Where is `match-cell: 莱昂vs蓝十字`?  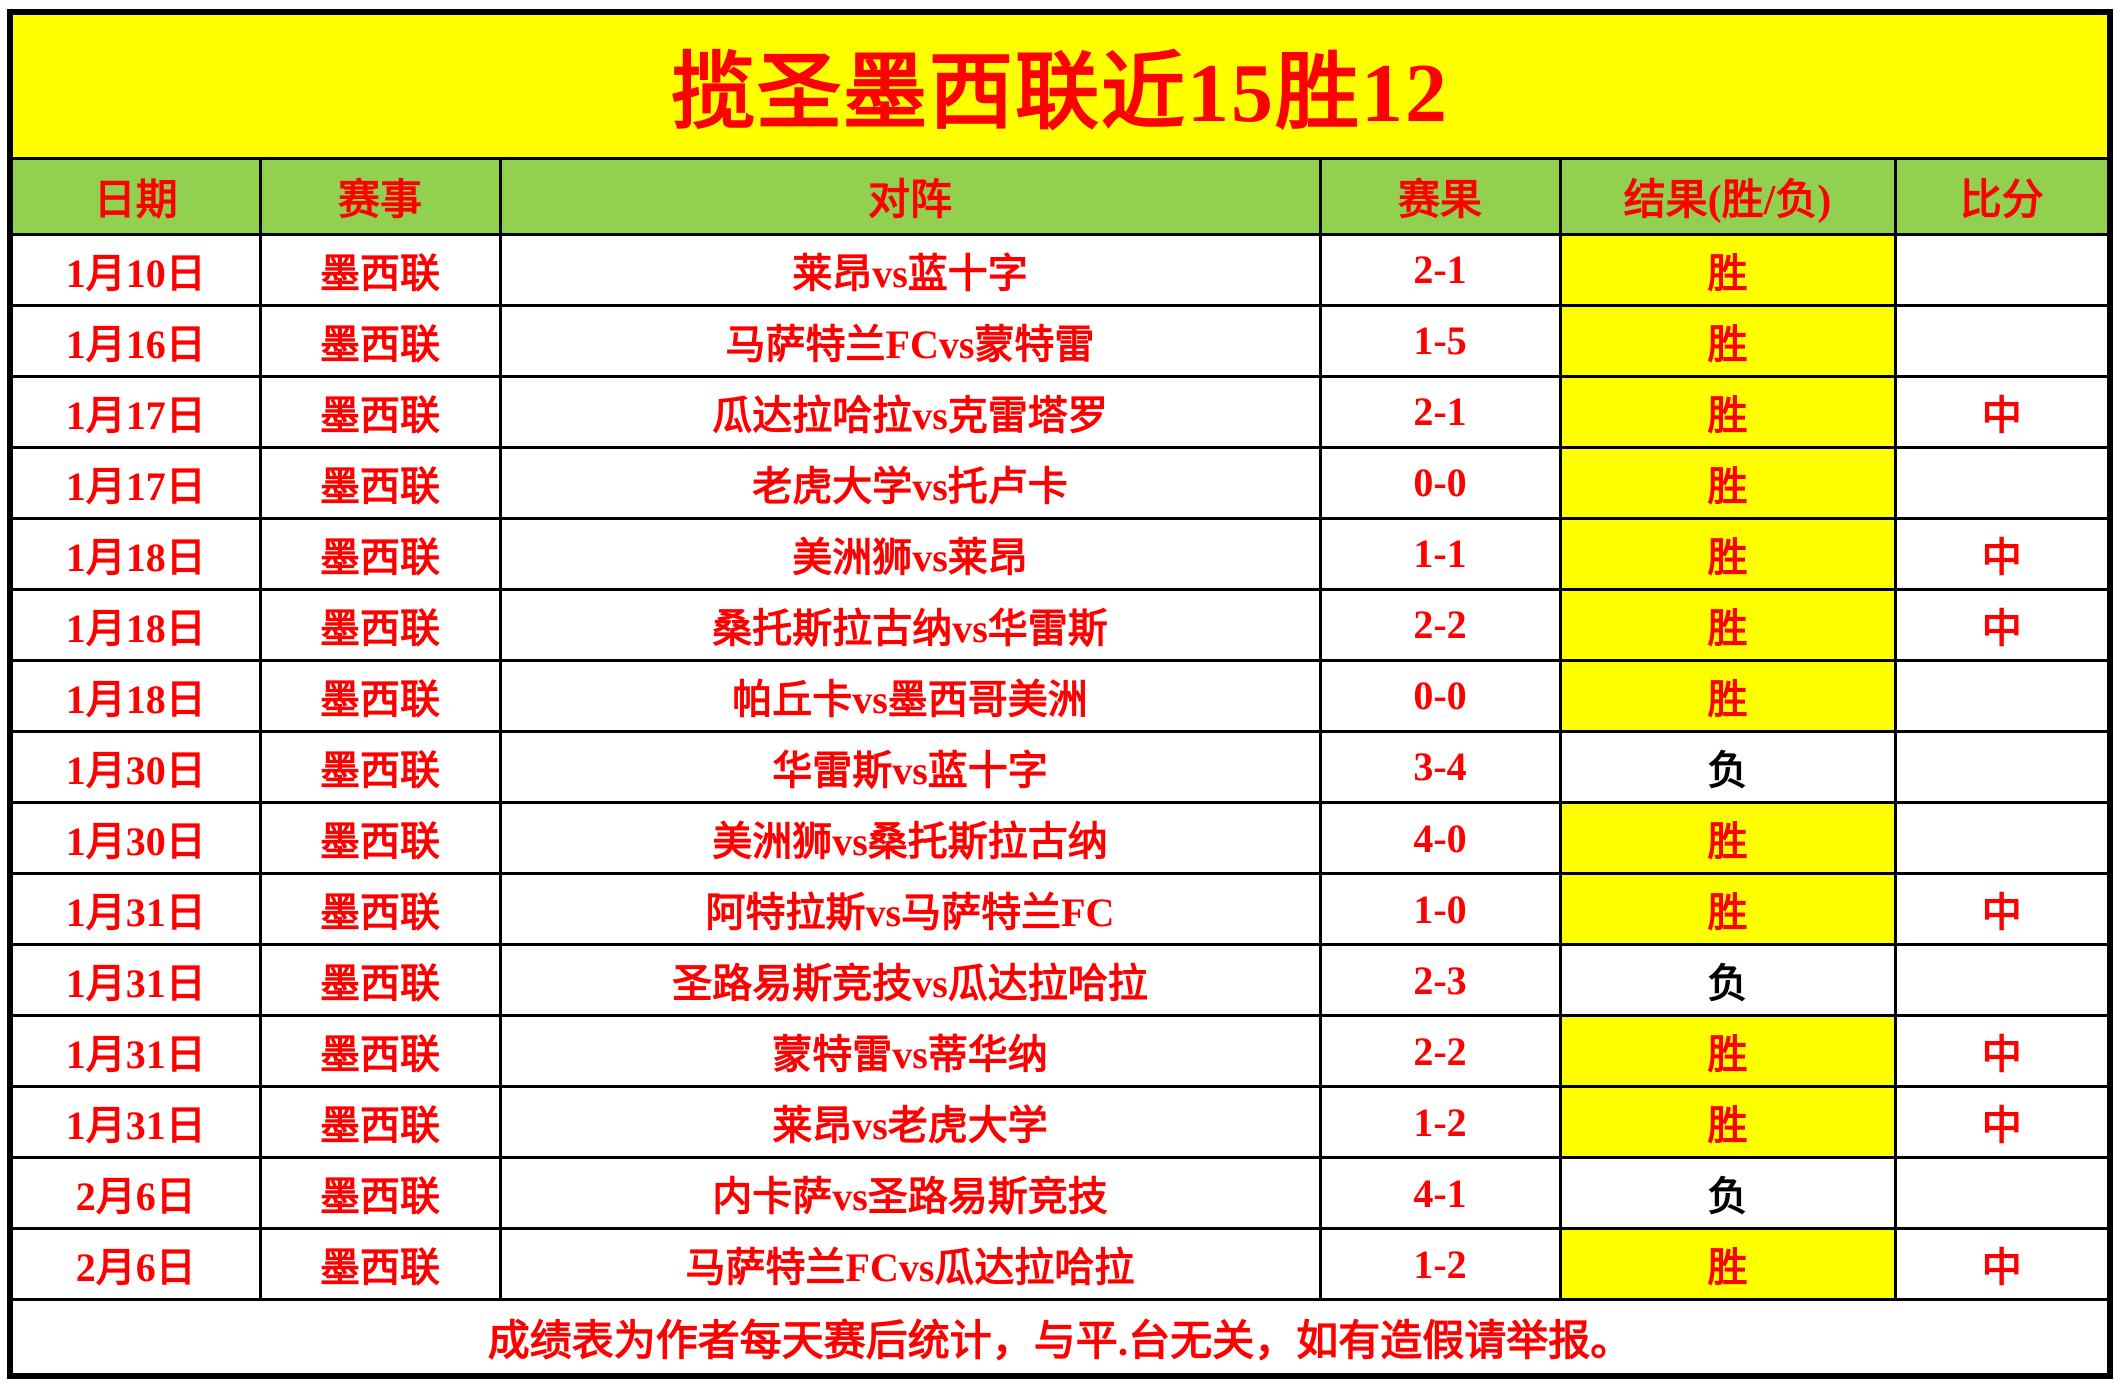
match-cell: 莱昂vs蓝十字 is located at coordinates (910, 269).